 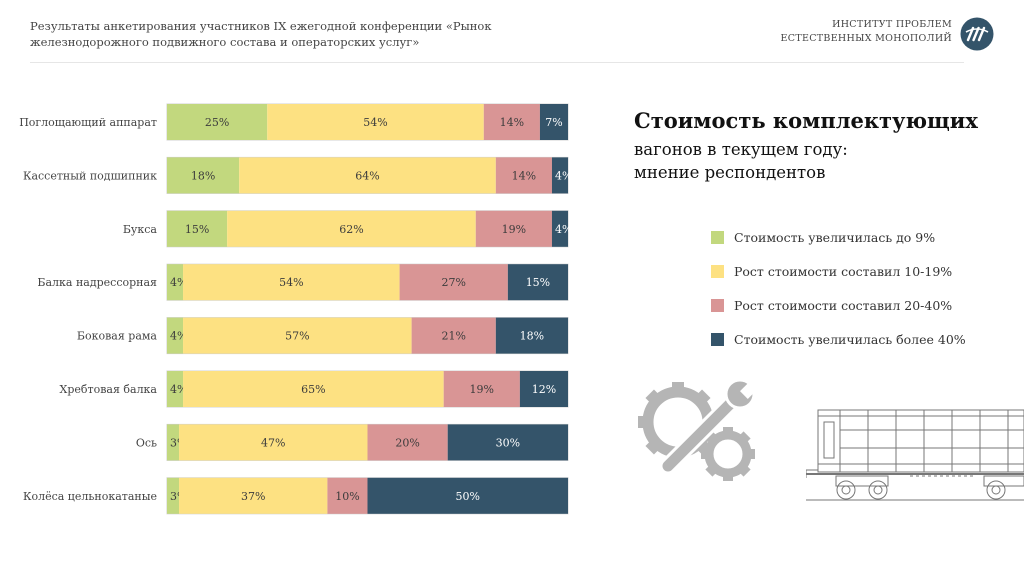 I want to click on data-label: 21%, so click(x=453, y=336).